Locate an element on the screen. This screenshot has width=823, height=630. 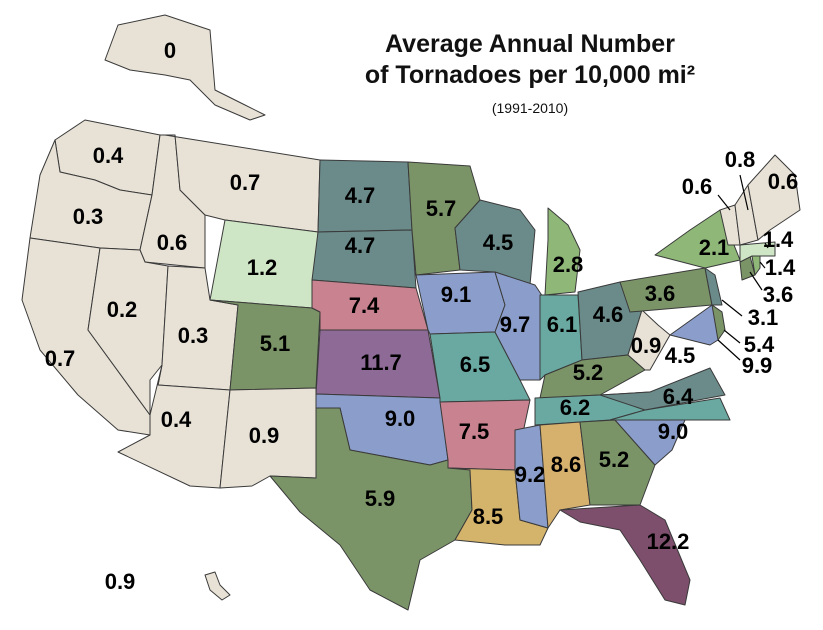
state-value-il: 9.7 is located at coordinates (515, 324).